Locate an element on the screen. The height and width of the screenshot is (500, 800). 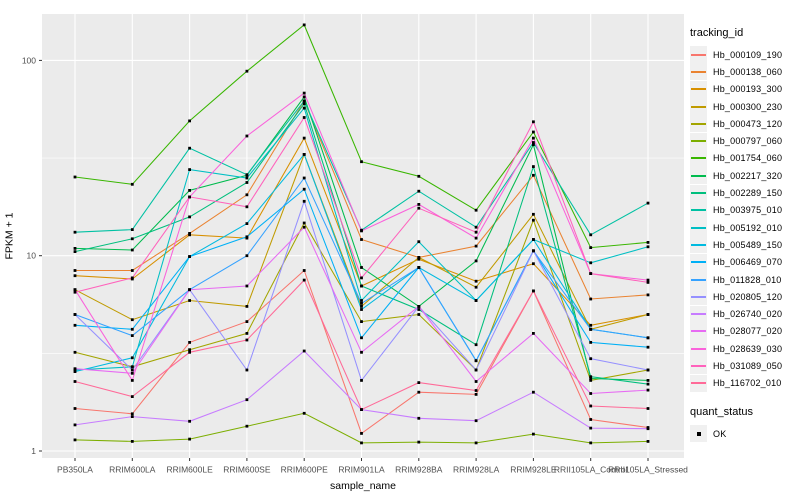
x-tick-label: RRIM928LA is located at coordinates (476, 470).